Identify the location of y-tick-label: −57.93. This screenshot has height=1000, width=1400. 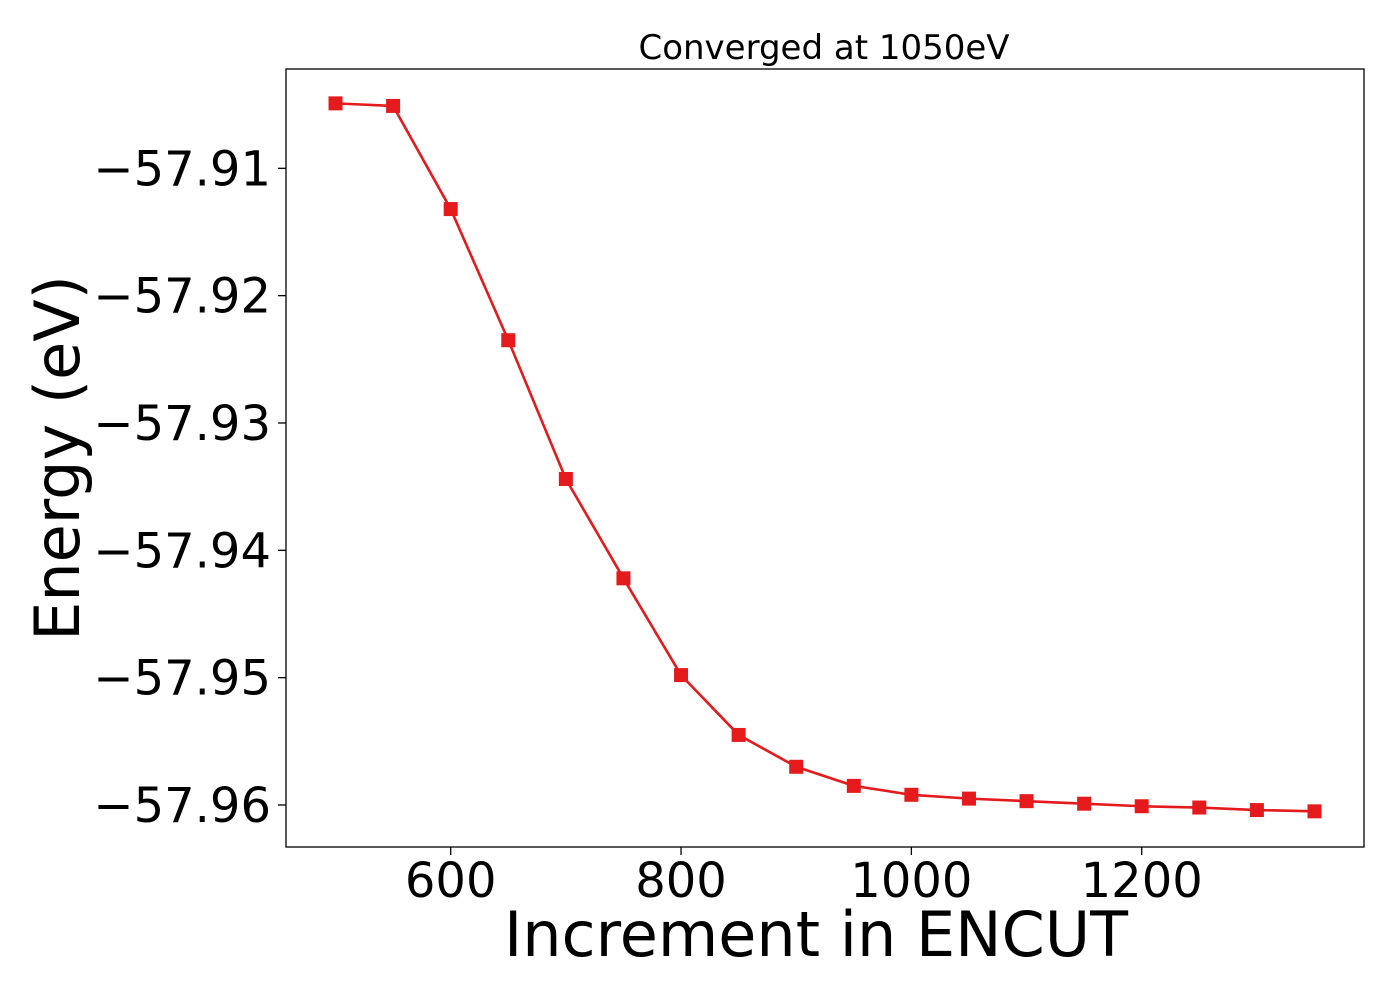
(182, 424).